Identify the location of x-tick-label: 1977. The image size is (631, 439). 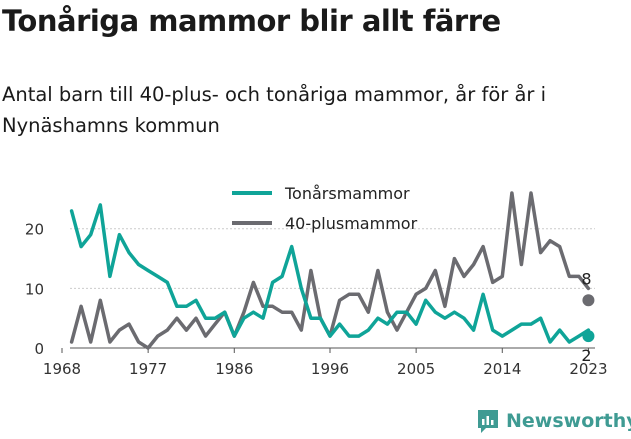
(148, 369).